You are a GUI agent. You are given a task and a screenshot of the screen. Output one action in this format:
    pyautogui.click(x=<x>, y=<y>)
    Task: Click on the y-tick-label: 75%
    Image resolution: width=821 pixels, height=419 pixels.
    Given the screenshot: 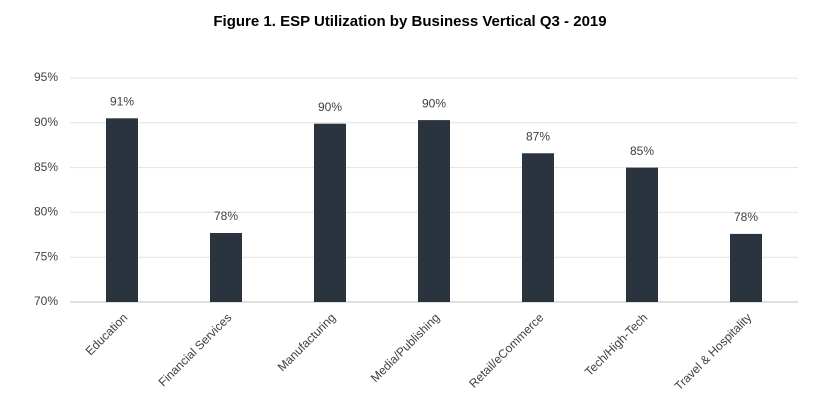 What is the action you would take?
    pyautogui.click(x=46, y=256)
    